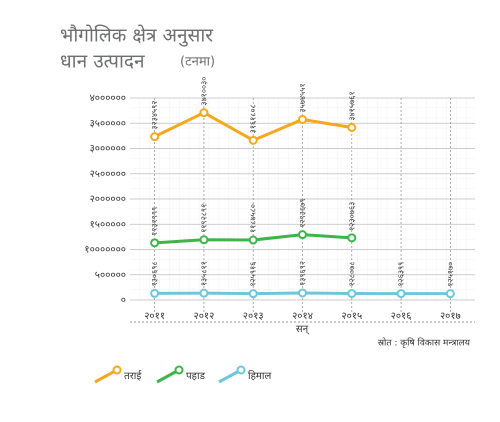 The height and width of the screenshot is (422, 500). I want to click on legend-label: तराई, so click(133, 376).